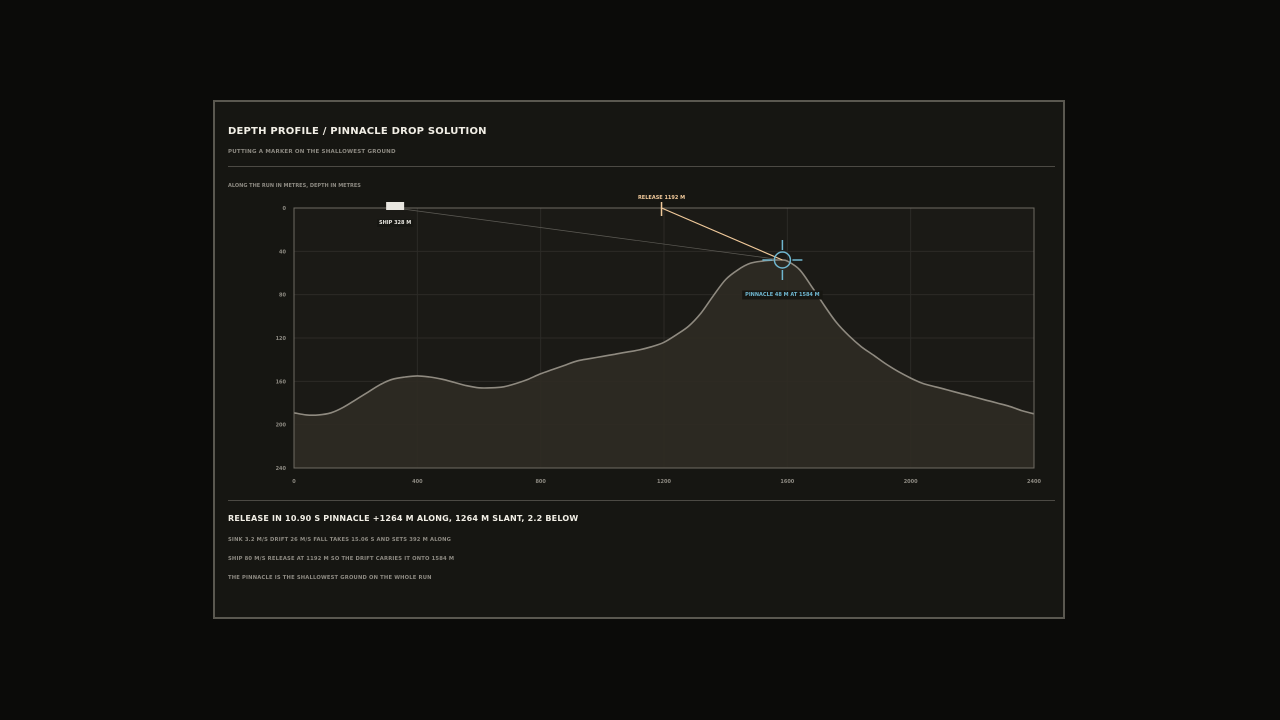  What do you see at coordinates (661, 198) in the screenshot?
I see `release-label: RELEASE 1192 M` at bounding box center [661, 198].